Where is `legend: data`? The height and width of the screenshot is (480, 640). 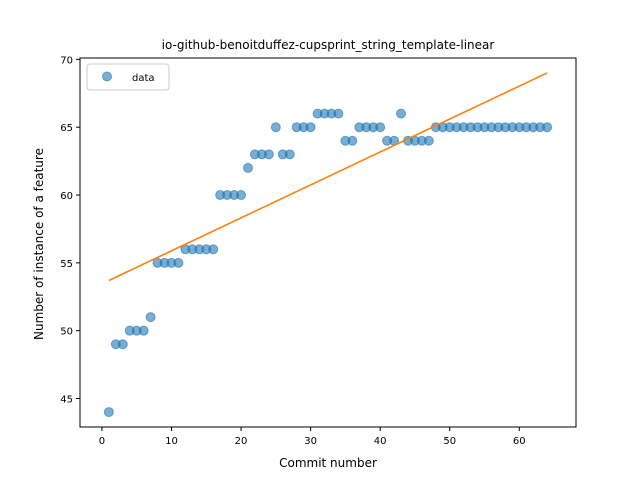
legend: data is located at coordinates (128, 77).